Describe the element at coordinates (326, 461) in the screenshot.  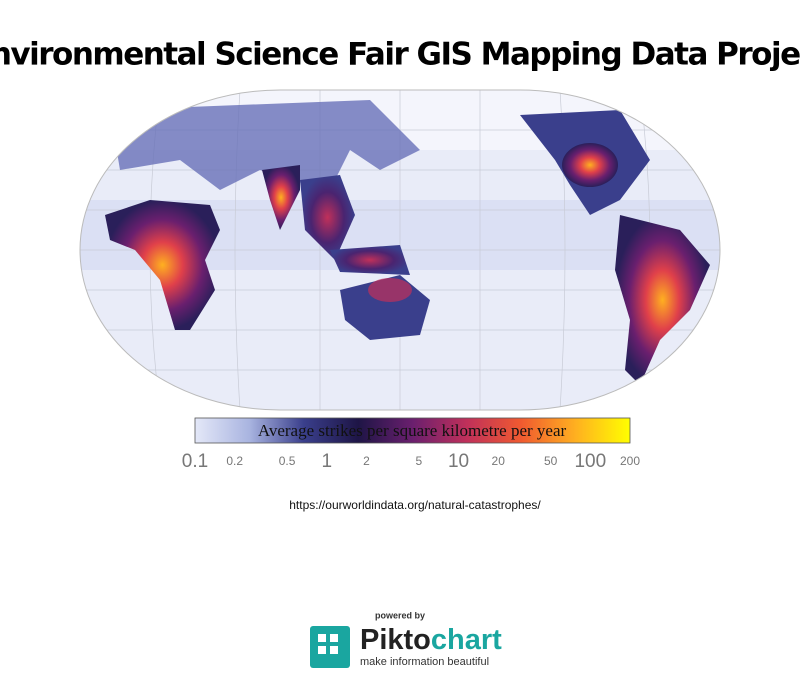
I see `legend-tick-label: 1` at that location.